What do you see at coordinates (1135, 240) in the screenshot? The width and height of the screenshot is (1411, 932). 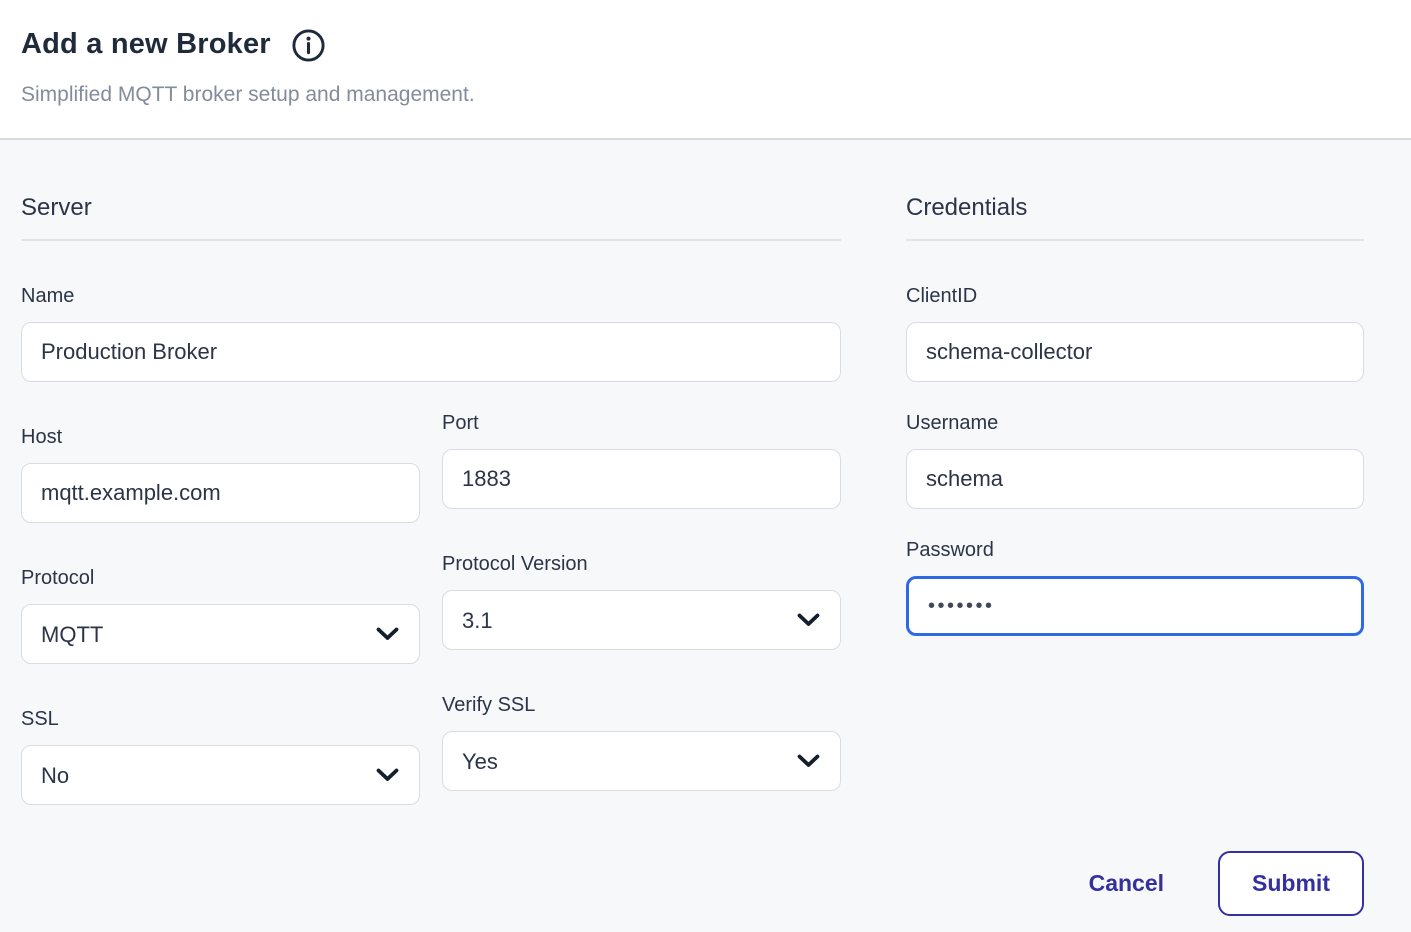 I see `credentials-section-divider` at bounding box center [1135, 240].